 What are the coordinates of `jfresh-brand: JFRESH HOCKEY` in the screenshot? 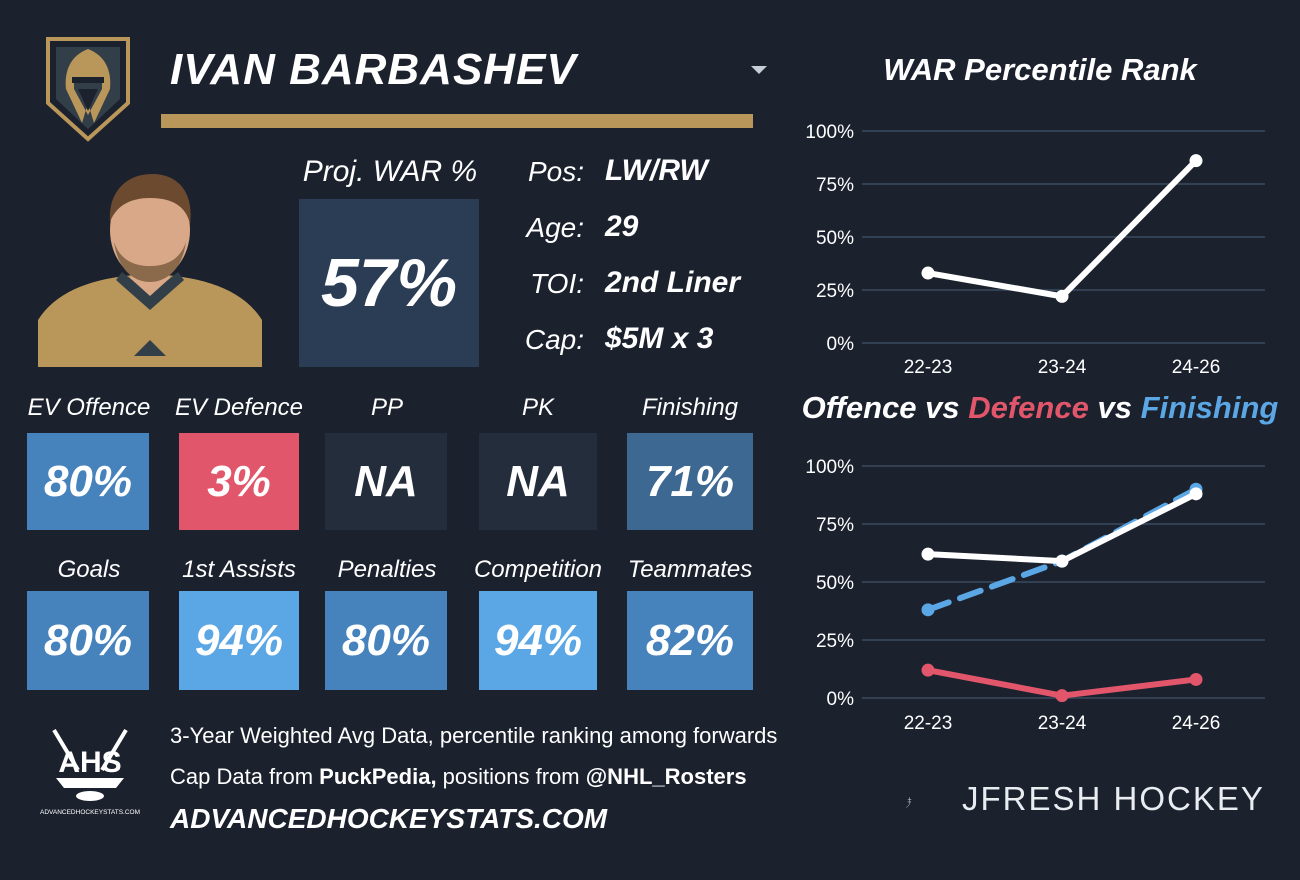 It's located at (1113, 798).